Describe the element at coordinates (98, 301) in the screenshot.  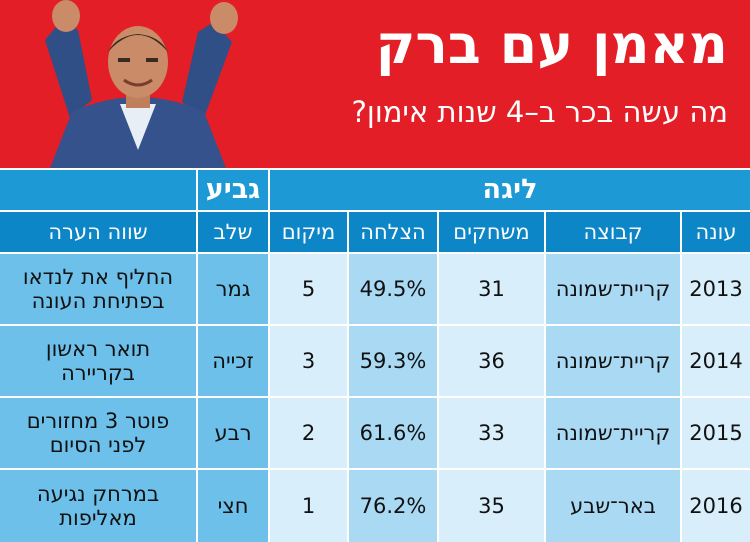
I see `note-line: בפתיחת העונה` at that location.